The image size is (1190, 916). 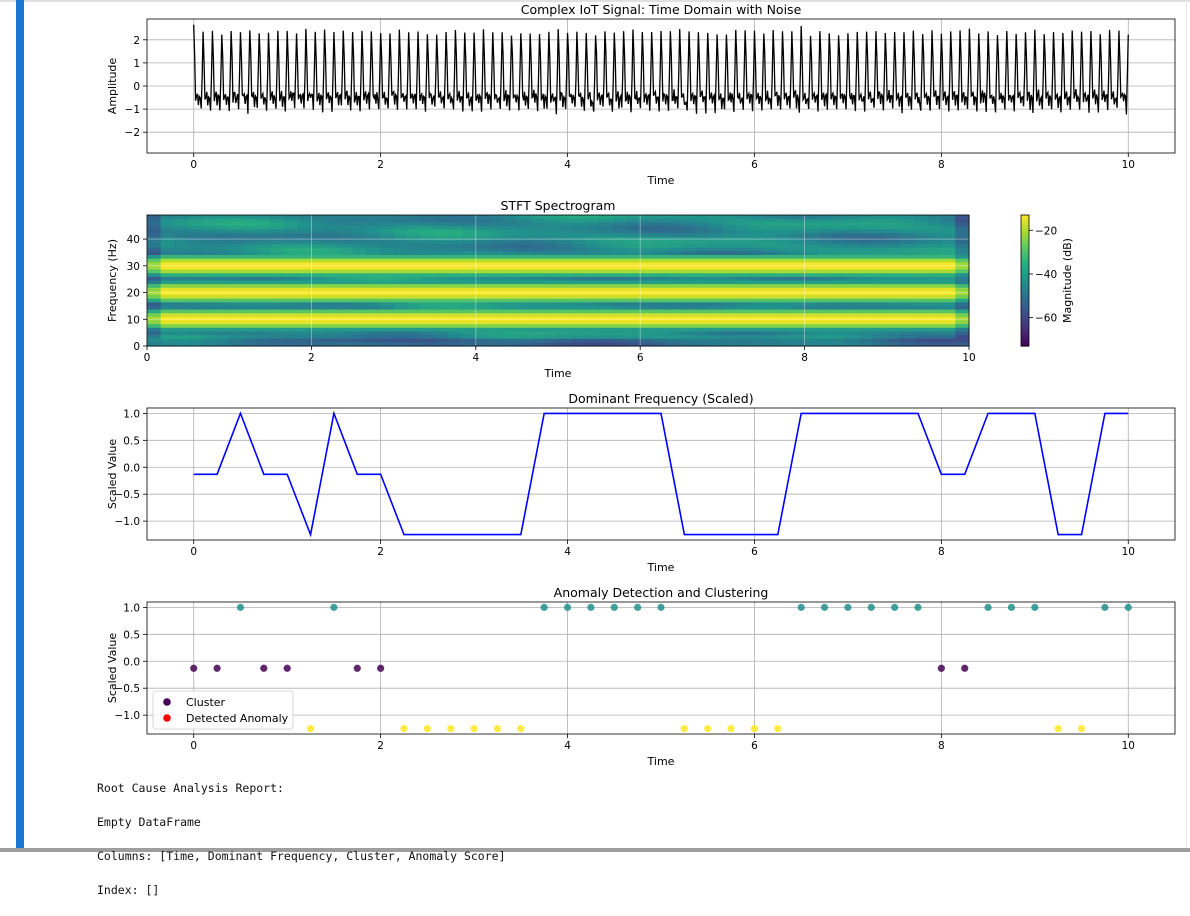 I want to click on colorbar-segment, so click(x=1025, y=334).